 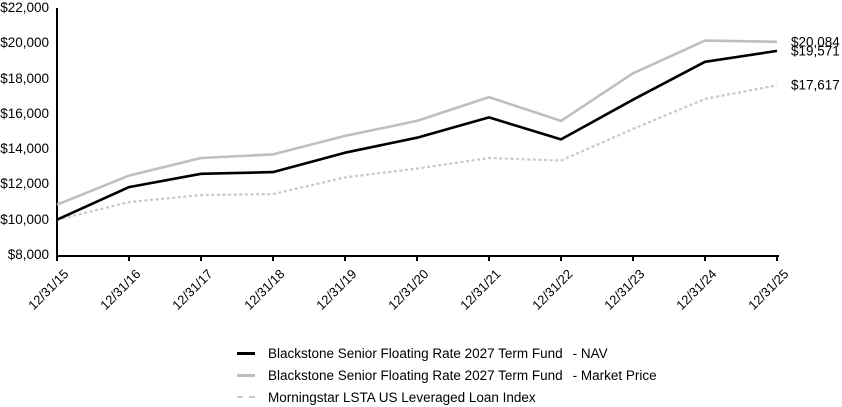 I want to click on x-axis-tick-label: 12/31/25, so click(x=768, y=289).